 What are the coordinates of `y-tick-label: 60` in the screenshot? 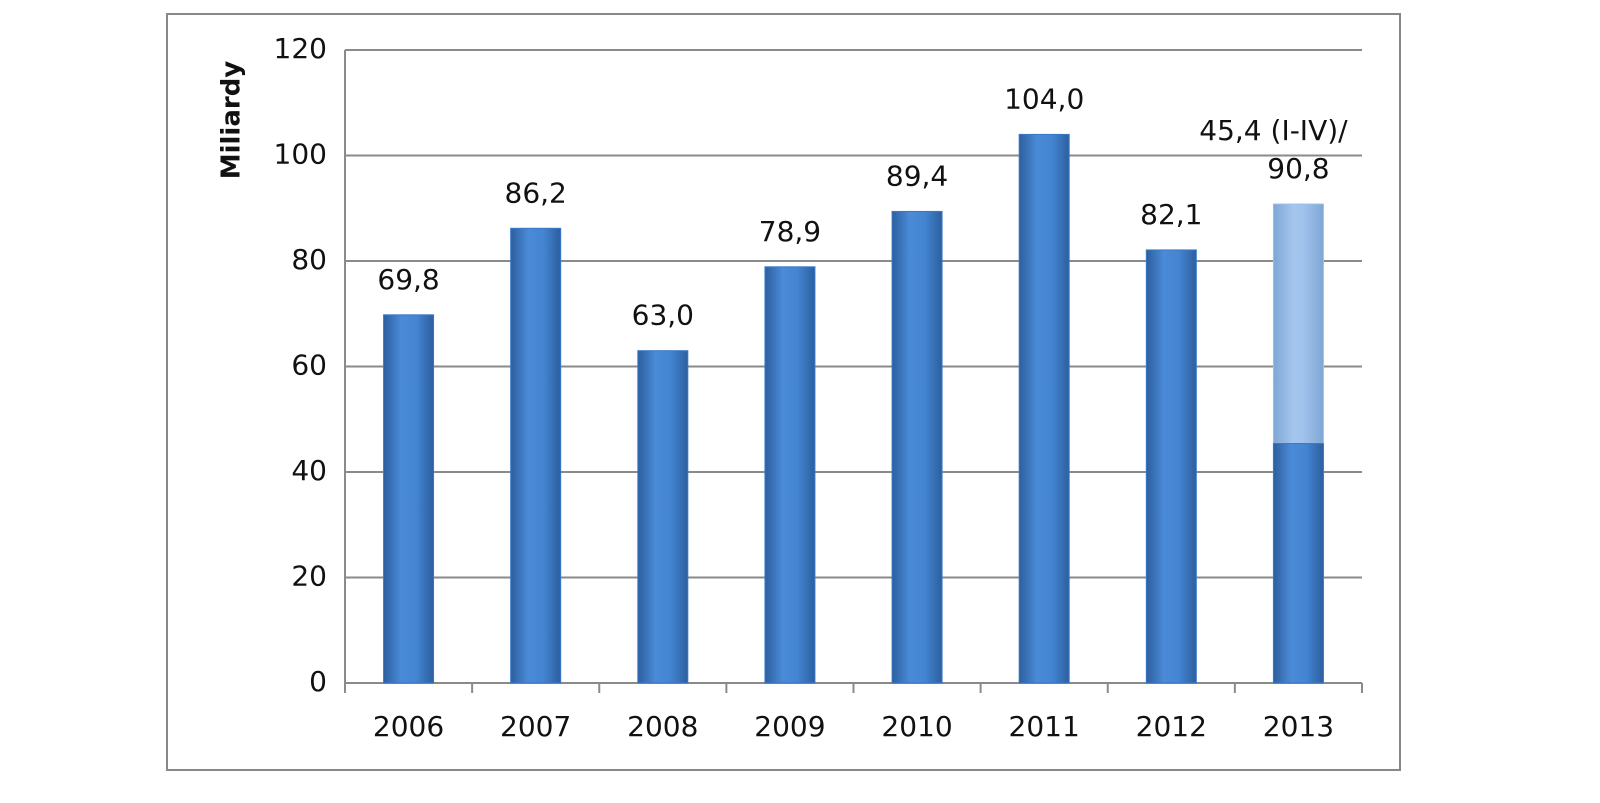 It's located at (309, 365).